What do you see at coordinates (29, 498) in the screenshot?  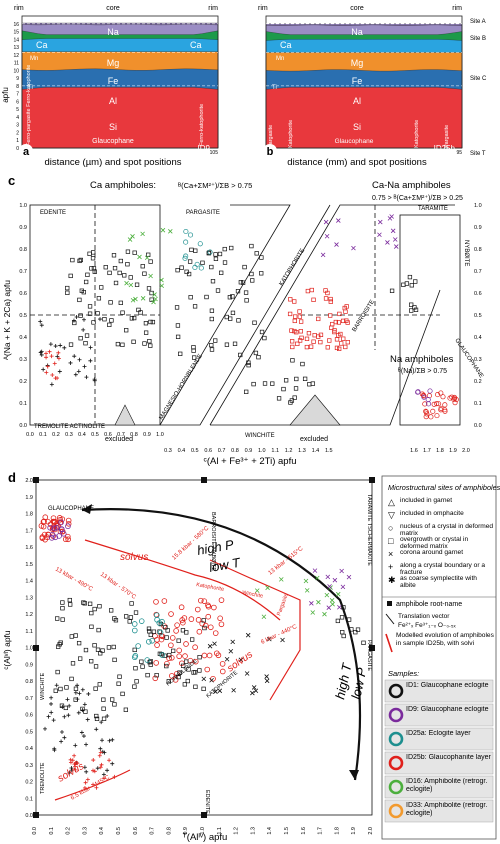 I see `panel-d-ytick: 1.9` at bounding box center [29, 498].